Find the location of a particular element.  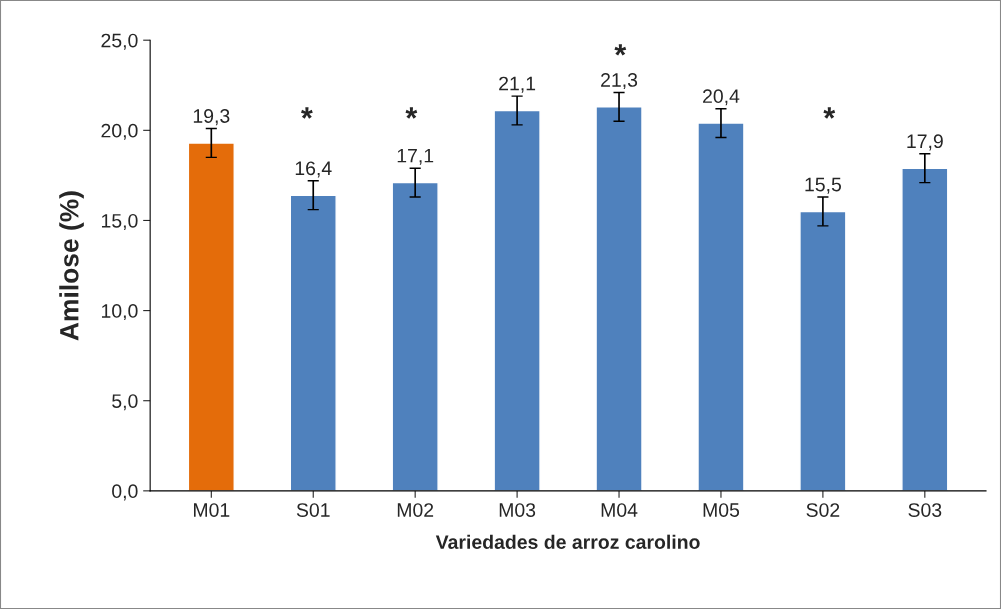

x-tick-label: M03 is located at coordinates (517, 510).